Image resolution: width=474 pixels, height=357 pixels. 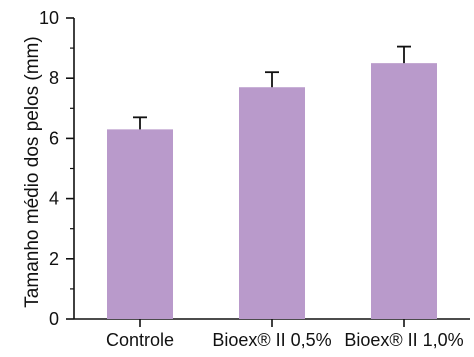 I want to click on y-axis-label: Tamanho médio dos pelos (mm), so click(x=32, y=171).